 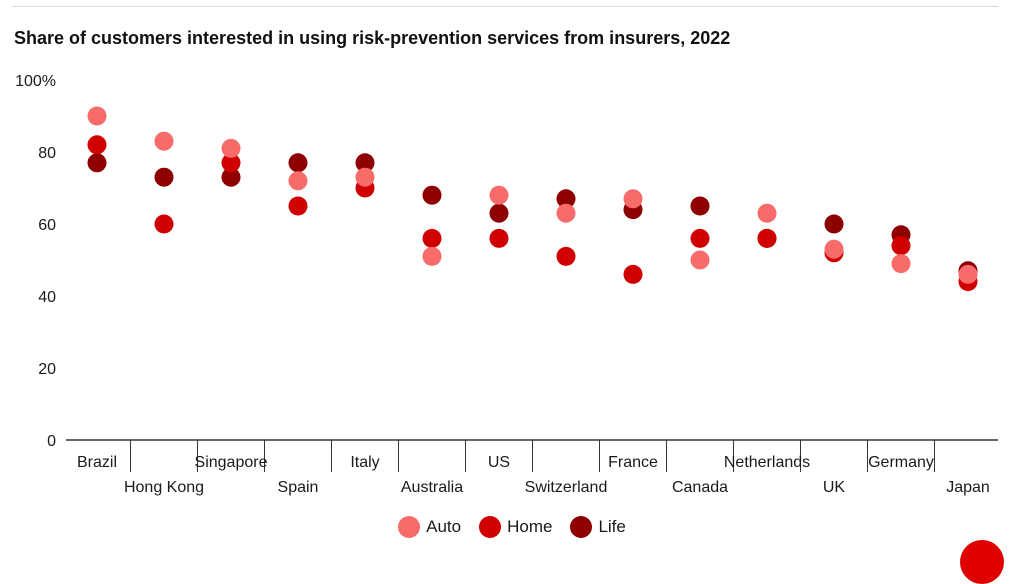 What do you see at coordinates (982, 562) in the screenshot?
I see `brand-logo` at bounding box center [982, 562].